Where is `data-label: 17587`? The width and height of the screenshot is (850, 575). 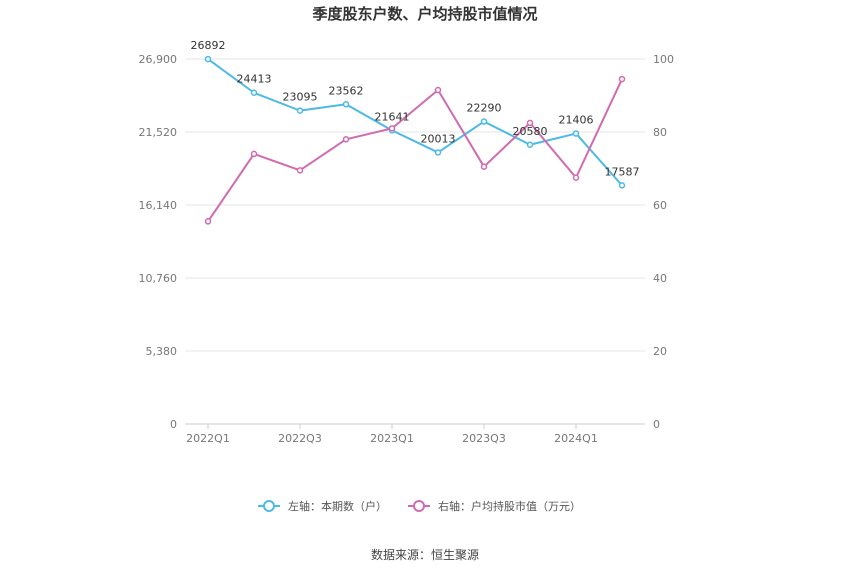
data-label: 17587 is located at coordinates (622, 171).